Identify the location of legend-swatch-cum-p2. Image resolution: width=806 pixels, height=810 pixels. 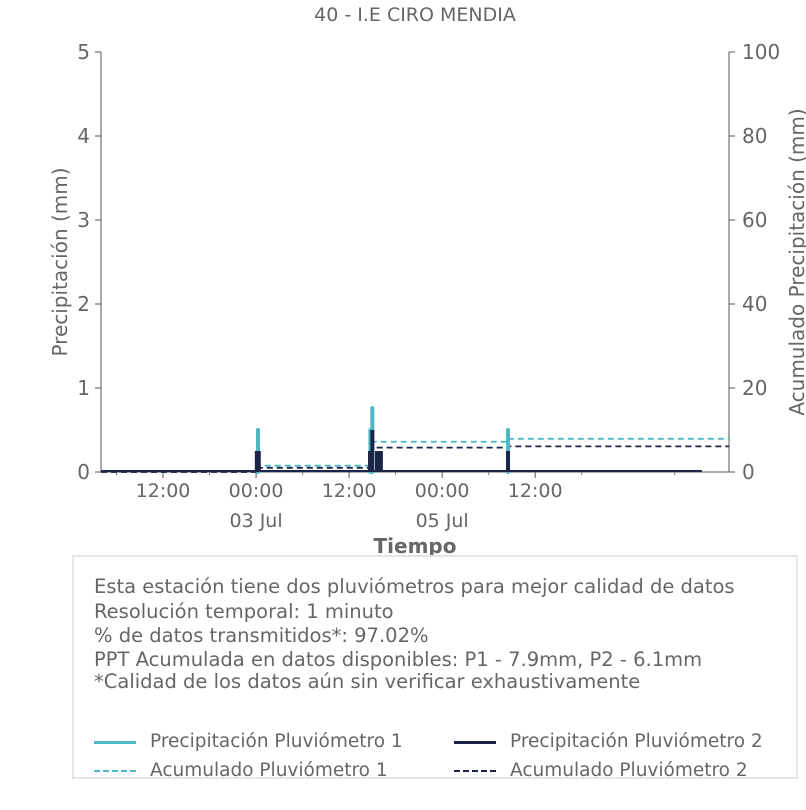
(475, 771).